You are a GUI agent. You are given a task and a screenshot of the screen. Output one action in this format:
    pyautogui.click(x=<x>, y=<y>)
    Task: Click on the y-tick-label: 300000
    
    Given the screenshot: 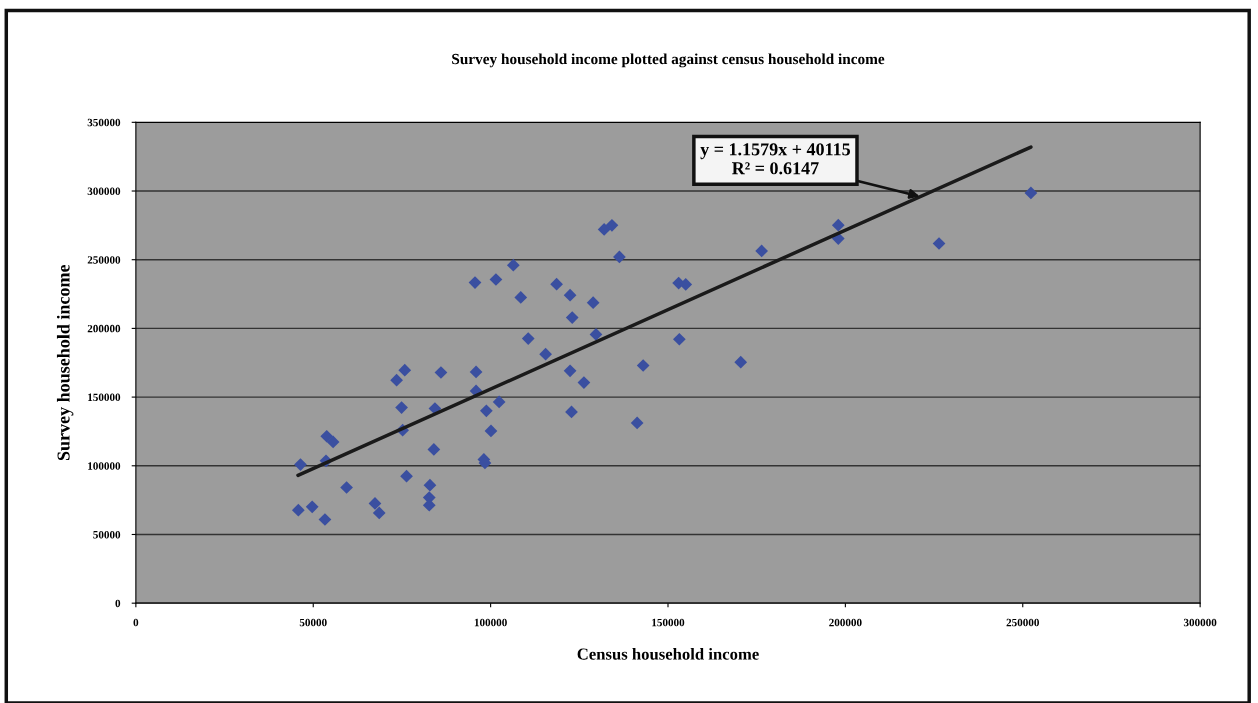 What is the action you would take?
    pyautogui.click(x=104, y=191)
    